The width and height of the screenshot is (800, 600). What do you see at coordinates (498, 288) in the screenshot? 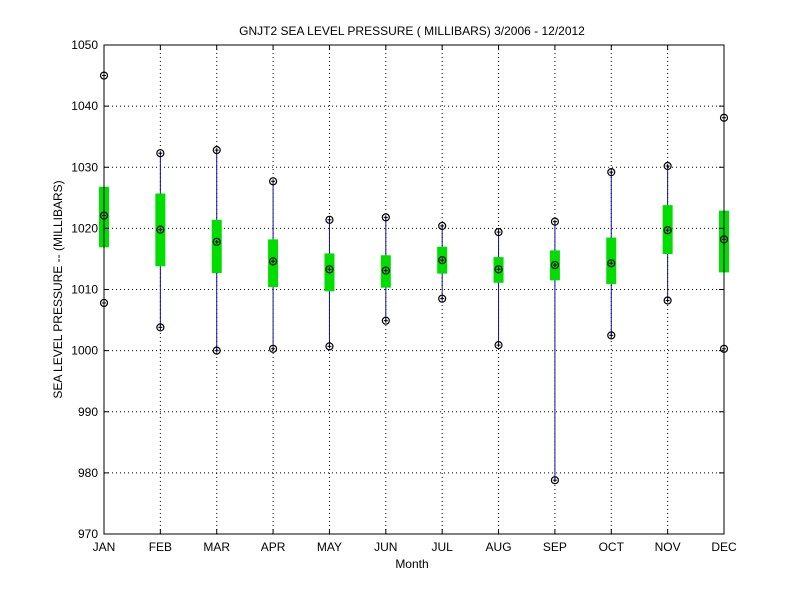
I see `box-aug` at bounding box center [498, 288].